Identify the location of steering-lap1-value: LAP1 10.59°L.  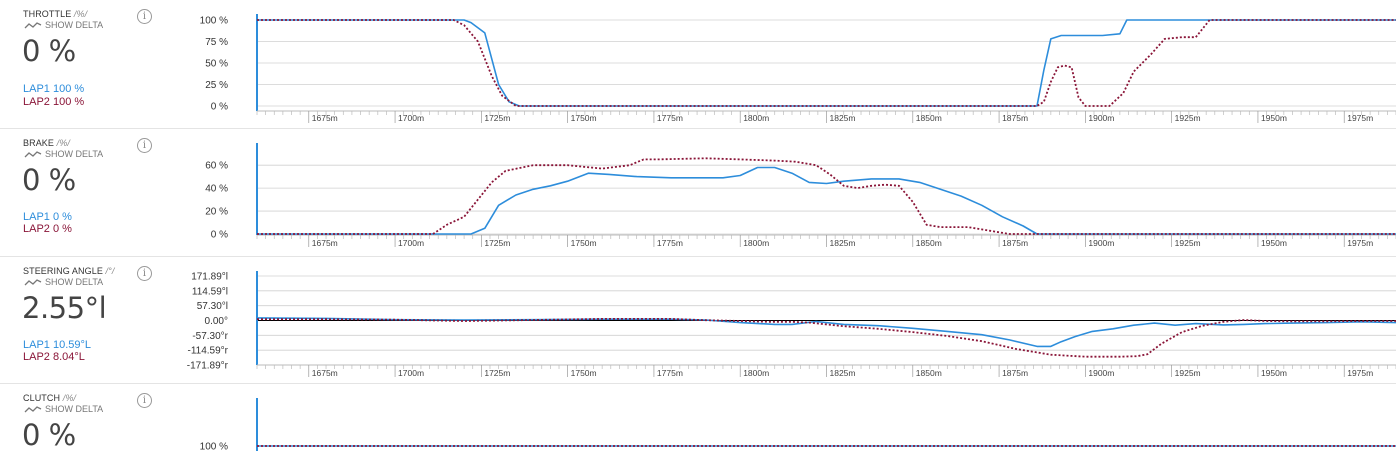
(57, 345).